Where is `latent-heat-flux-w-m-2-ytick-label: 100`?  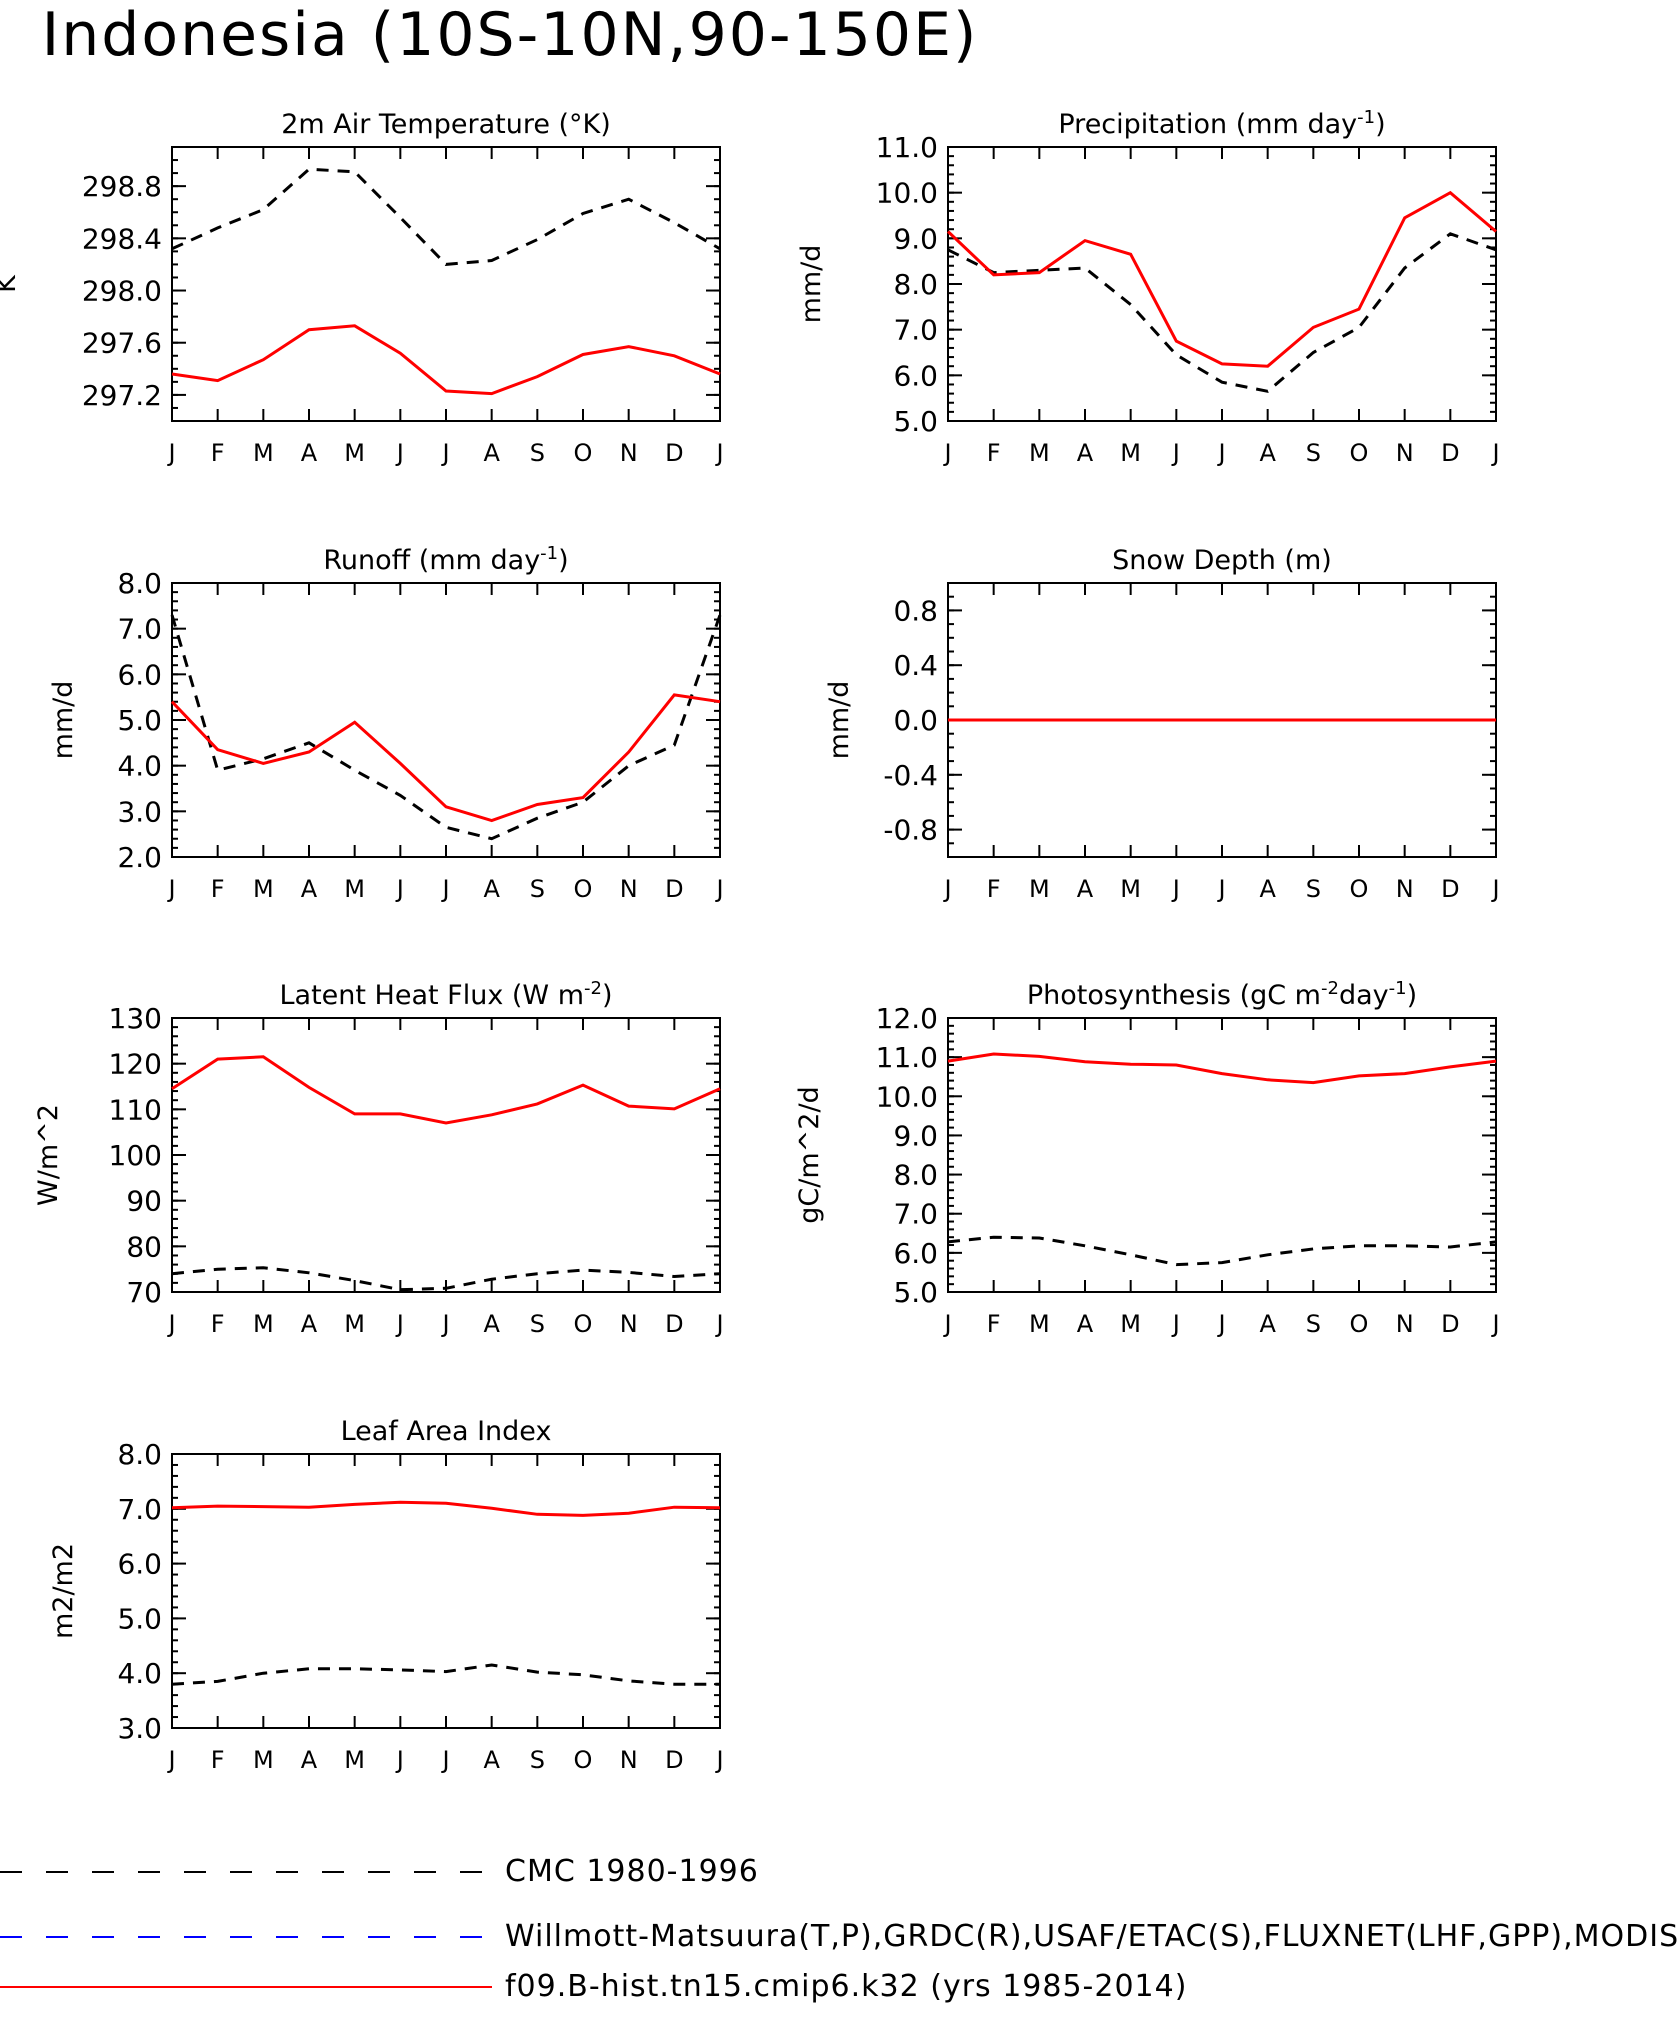
latent-heat-flux-w-m-2-ytick-label: 100 is located at coordinates (135, 1155).